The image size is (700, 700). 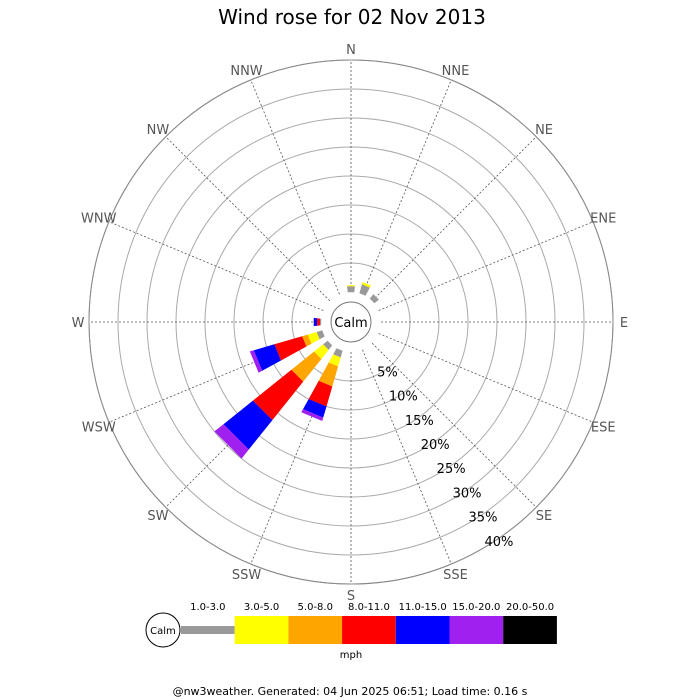 I want to click on direction-label-ne: NE, so click(x=544, y=130).